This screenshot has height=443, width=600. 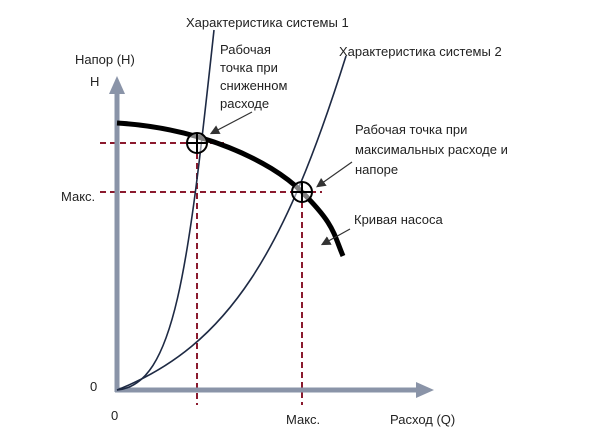 What do you see at coordinates (78, 196) in the screenshot?
I see `y-max: Макс.` at bounding box center [78, 196].